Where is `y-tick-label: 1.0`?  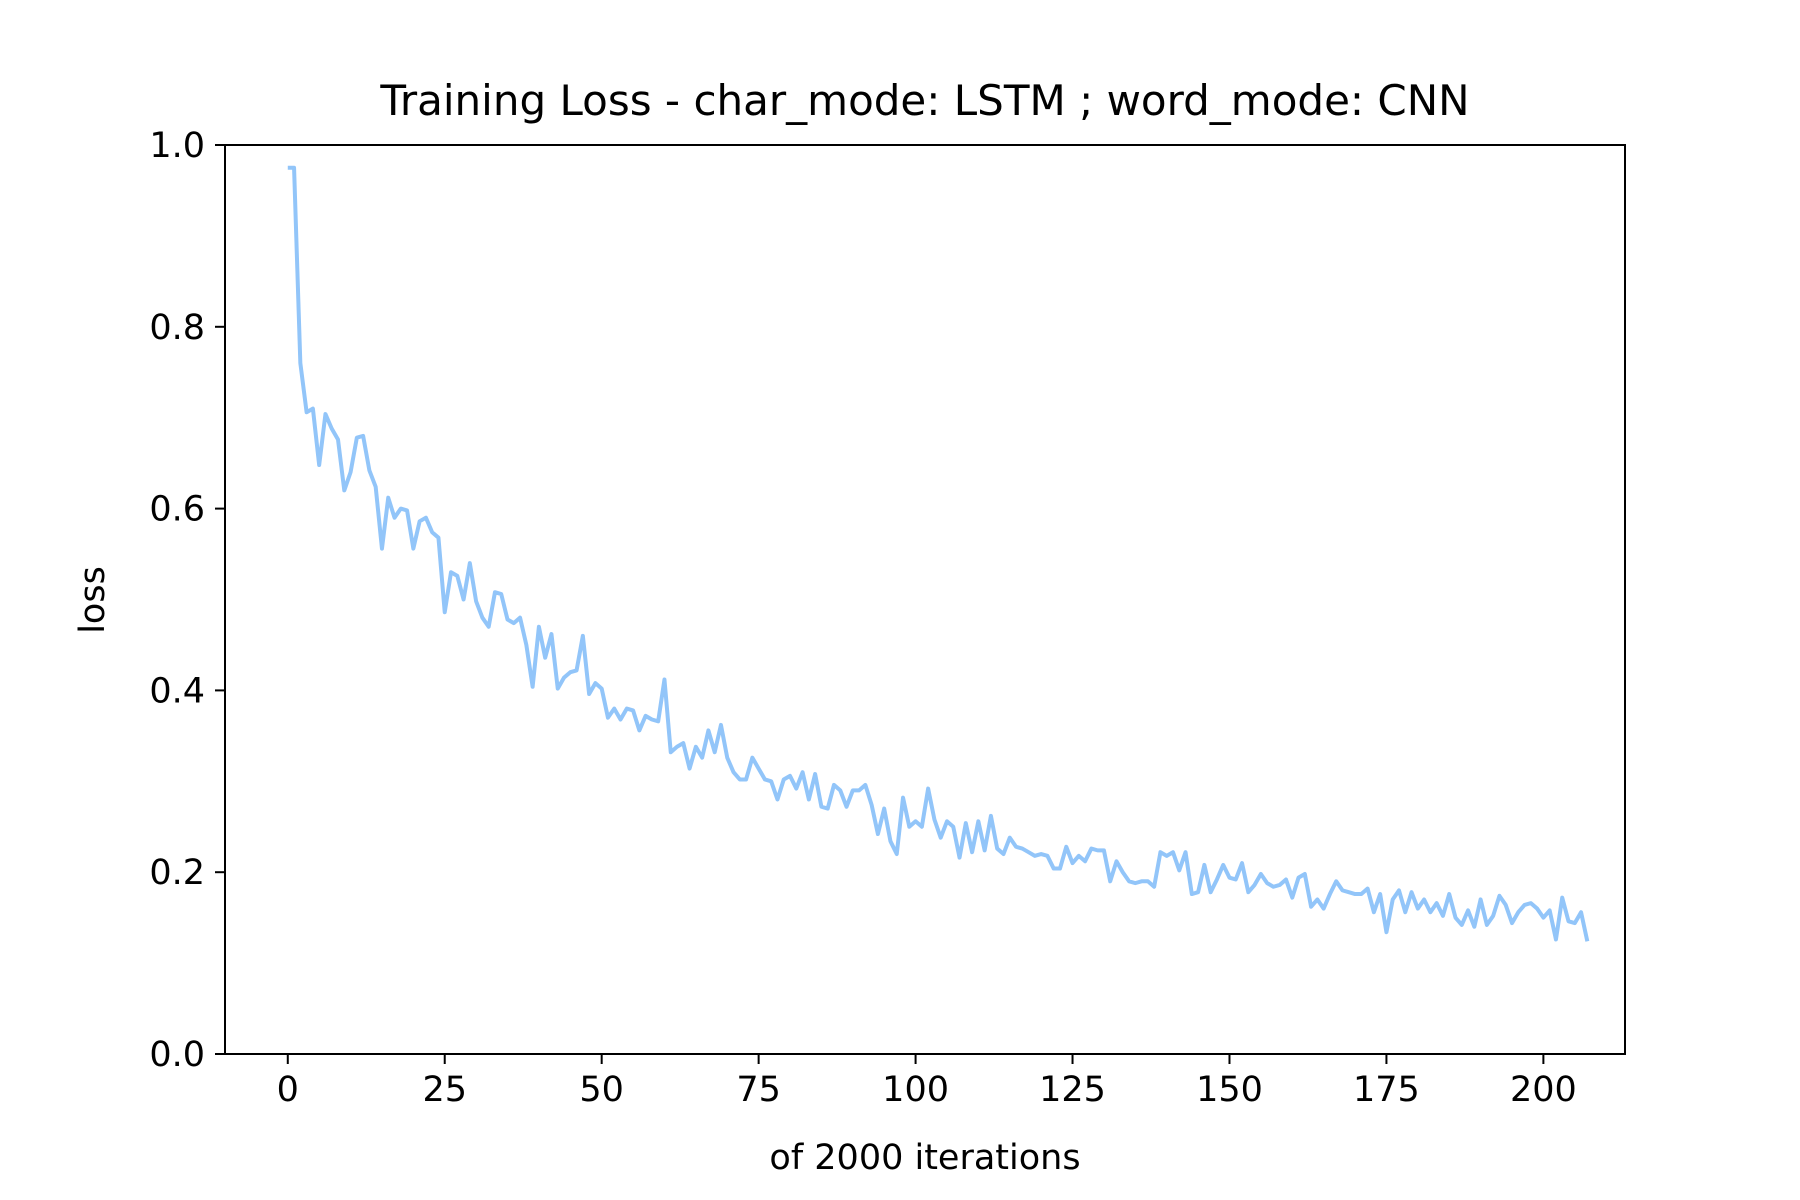
y-tick-label: 1.0 is located at coordinates (177, 146).